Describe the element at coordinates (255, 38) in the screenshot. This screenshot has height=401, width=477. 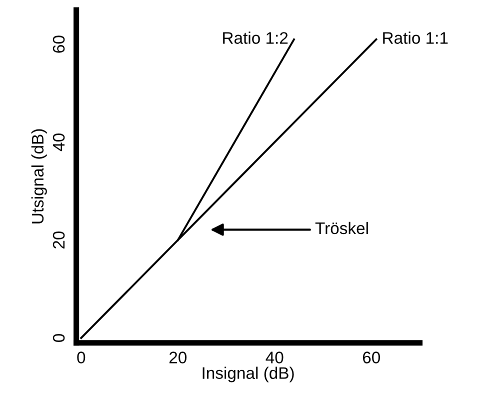
I see `series-label: Ratio 1:2` at that location.